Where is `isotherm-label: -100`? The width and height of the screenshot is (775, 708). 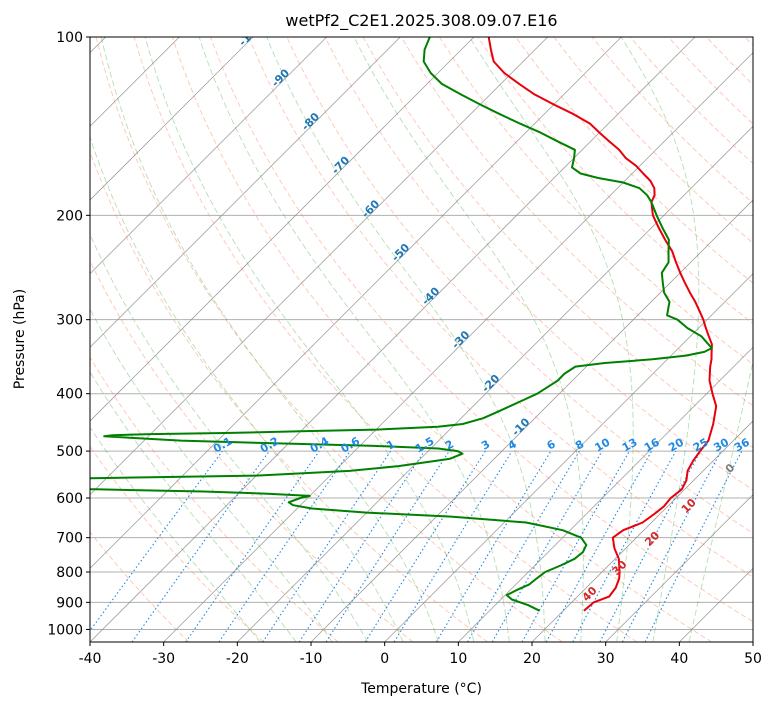
isotherm-label: -100 is located at coordinates (250, 34).